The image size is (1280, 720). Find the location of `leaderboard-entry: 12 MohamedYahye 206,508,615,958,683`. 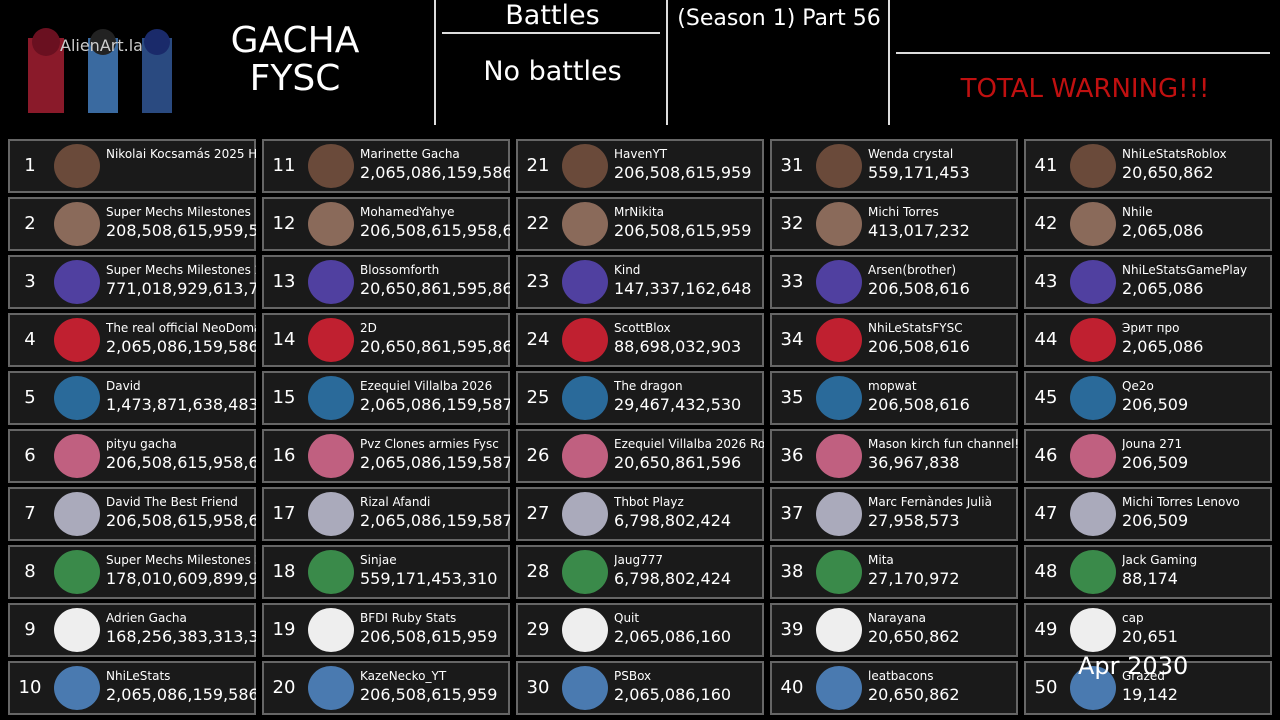

leaderboard-entry: 12 MohamedYahye 206,508,615,958,683 is located at coordinates (386, 224).